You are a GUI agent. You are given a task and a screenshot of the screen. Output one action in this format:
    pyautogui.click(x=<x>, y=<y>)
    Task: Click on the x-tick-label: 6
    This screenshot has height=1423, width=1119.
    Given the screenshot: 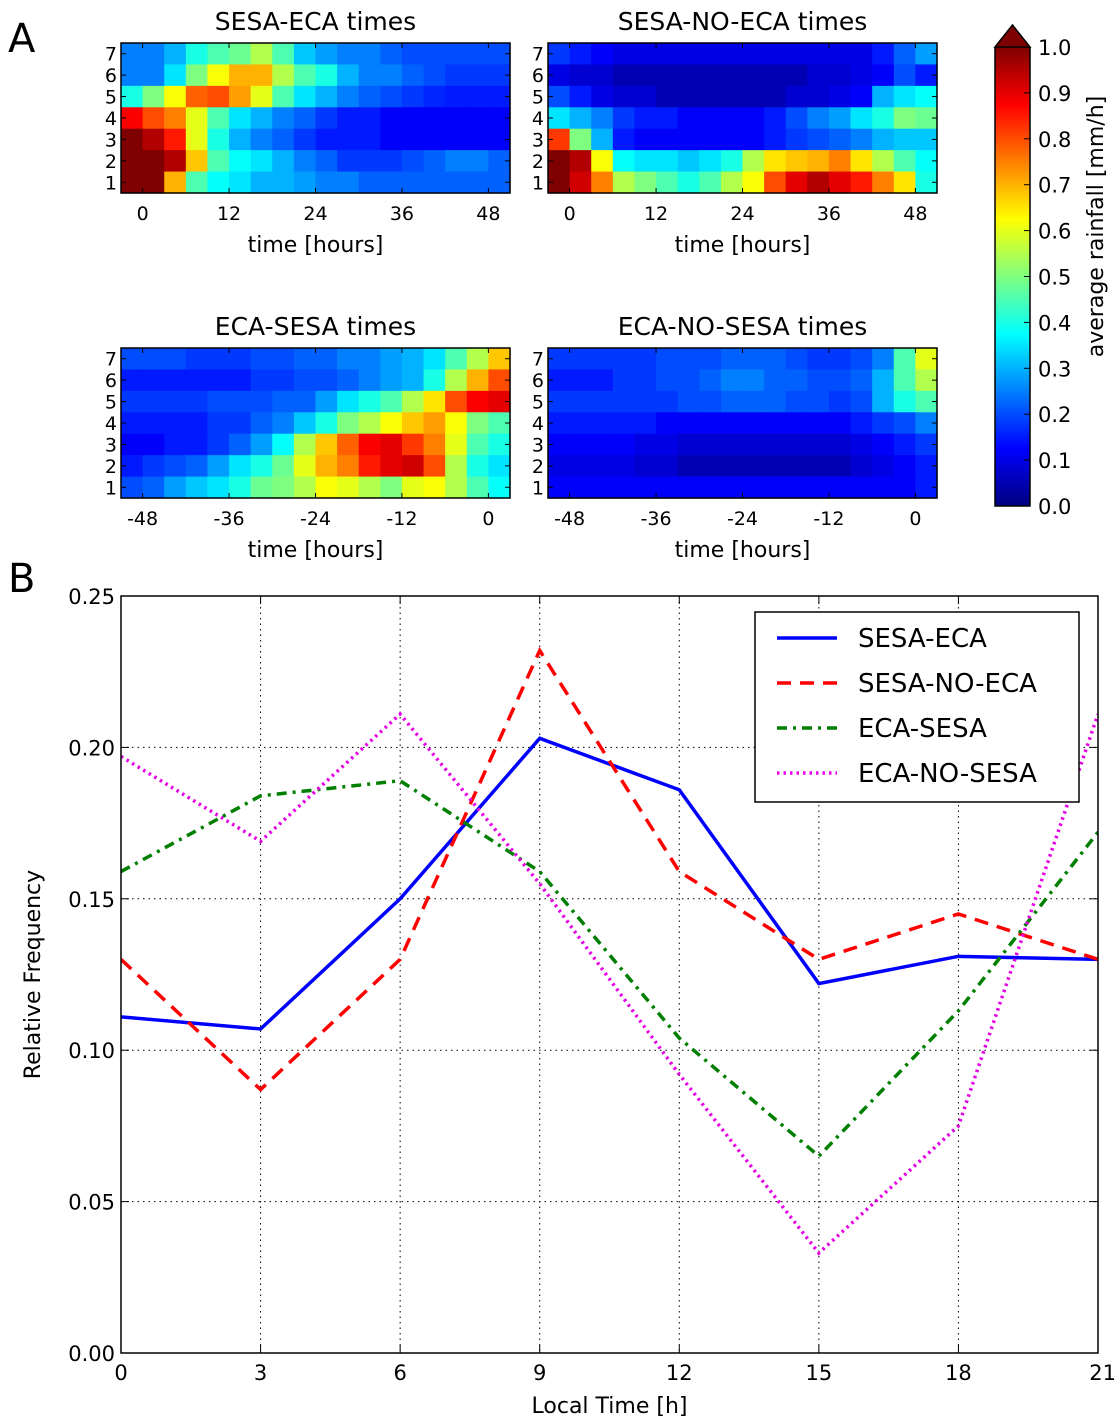 What is the action you would take?
    pyautogui.click(x=399, y=1373)
    